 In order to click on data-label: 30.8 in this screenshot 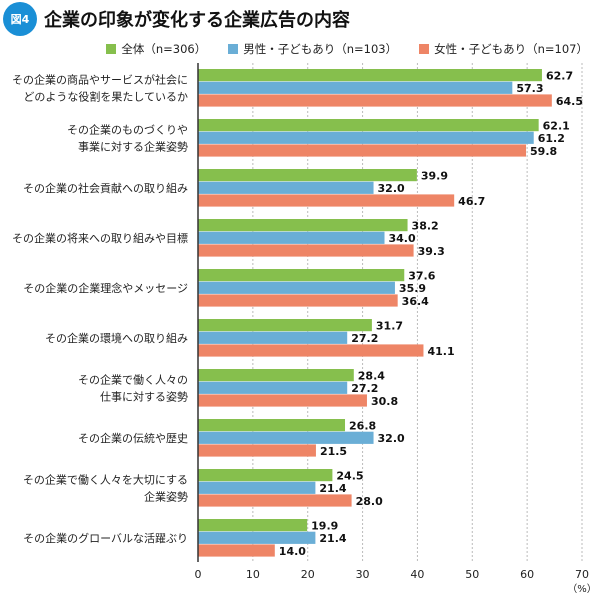, I will do `click(384, 401)`.